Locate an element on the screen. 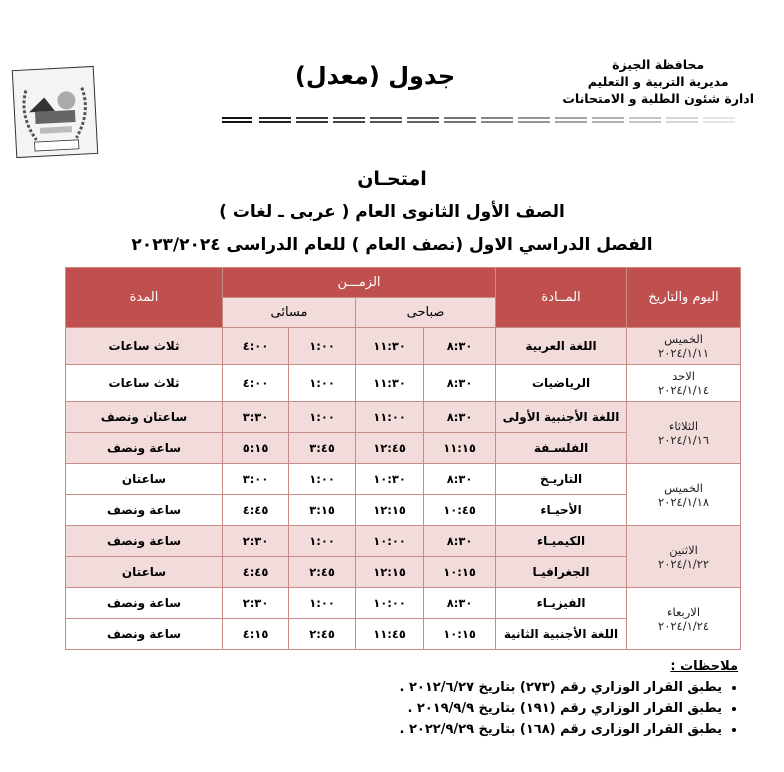  day-name: الاربعاء is located at coordinates (684, 611).